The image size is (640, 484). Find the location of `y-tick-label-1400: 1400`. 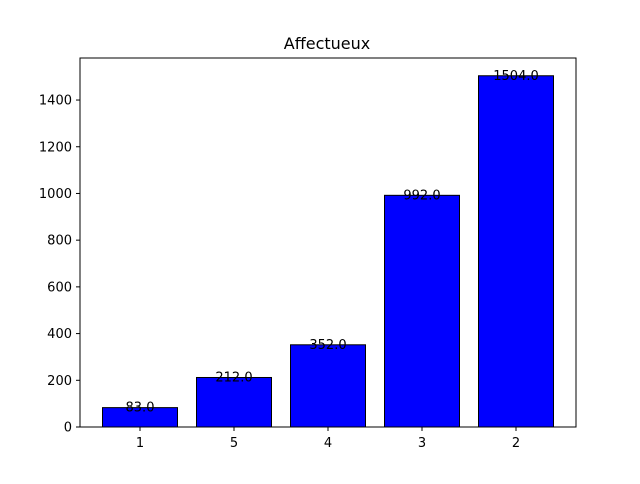

y-tick-label-1400: 1400 is located at coordinates (55, 101).